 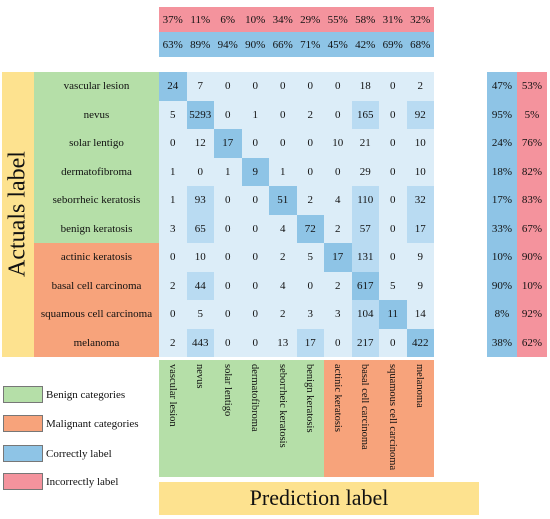 I want to click on legend-swatch-benign, so click(x=23, y=394).